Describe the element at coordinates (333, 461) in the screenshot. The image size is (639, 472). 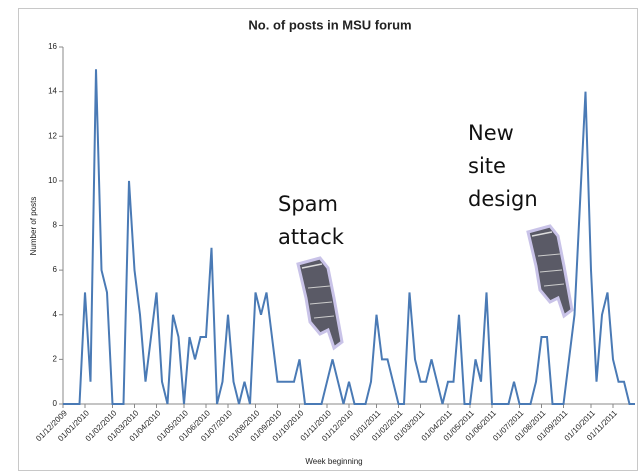
I see `x-axis-label: Week beginning` at that location.